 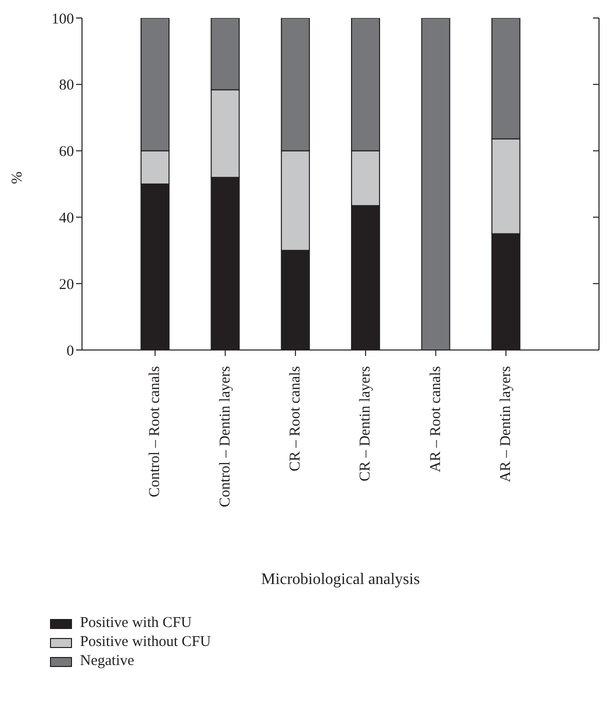 What do you see at coordinates (155, 432) in the screenshot?
I see `x-tick-label: Control – Root canals` at bounding box center [155, 432].